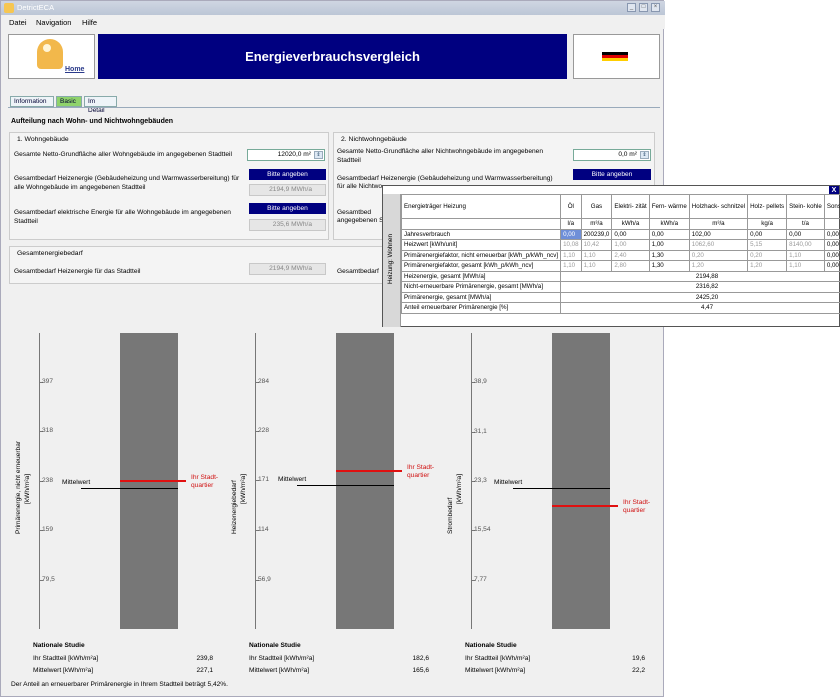 Image resolution: width=840 pixels, height=697 pixels. What do you see at coordinates (481, 297) in the screenshot?
I see `total-label: Primärenergie, gesamt [MWh/a]` at bounding box center [481, 297].